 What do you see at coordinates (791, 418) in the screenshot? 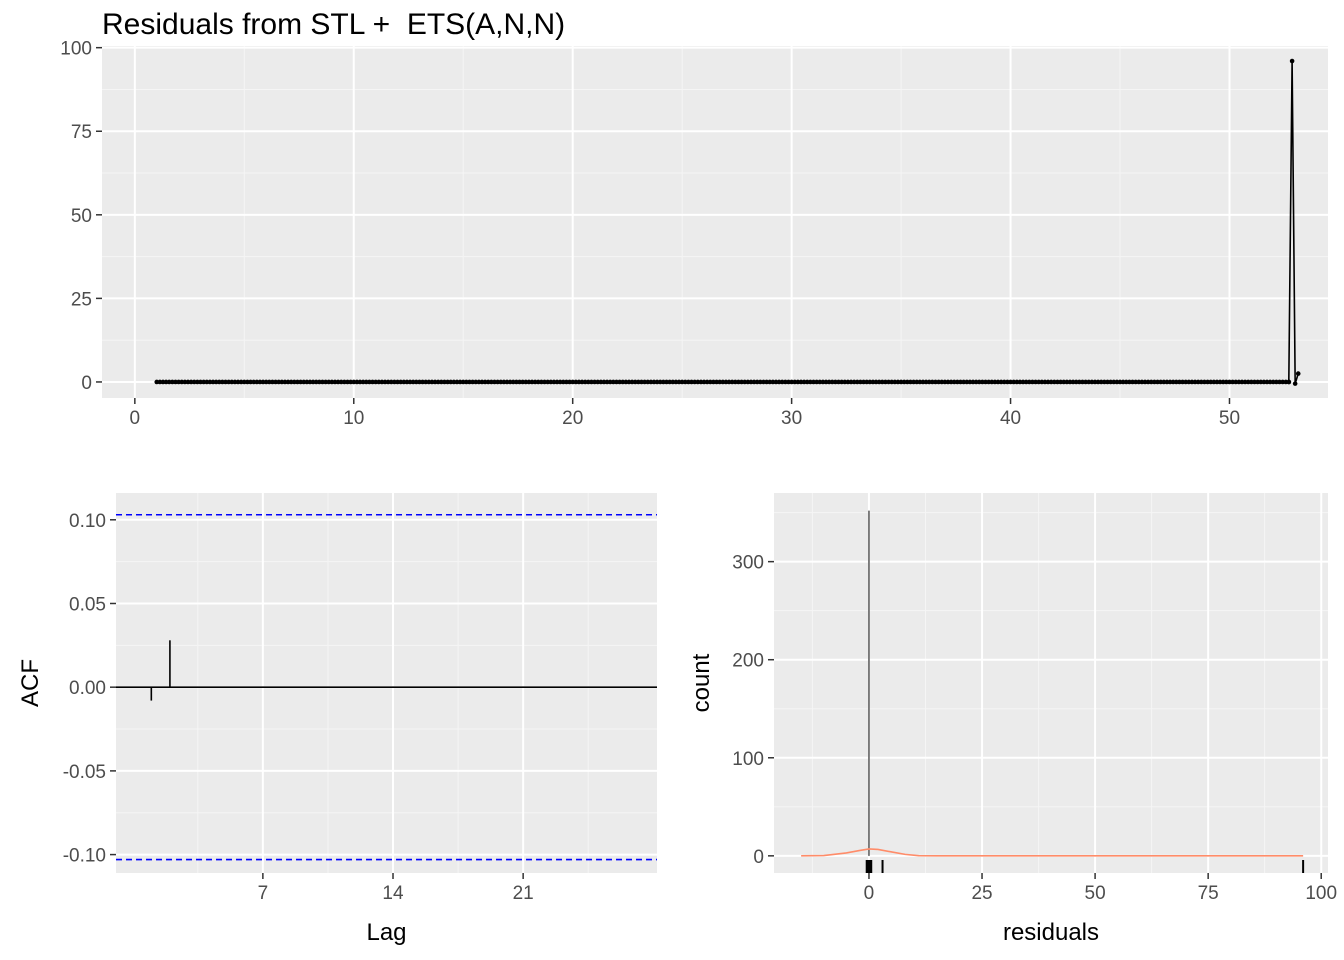
I see `x-tick-label: 30` at bounding box center [791, 418].